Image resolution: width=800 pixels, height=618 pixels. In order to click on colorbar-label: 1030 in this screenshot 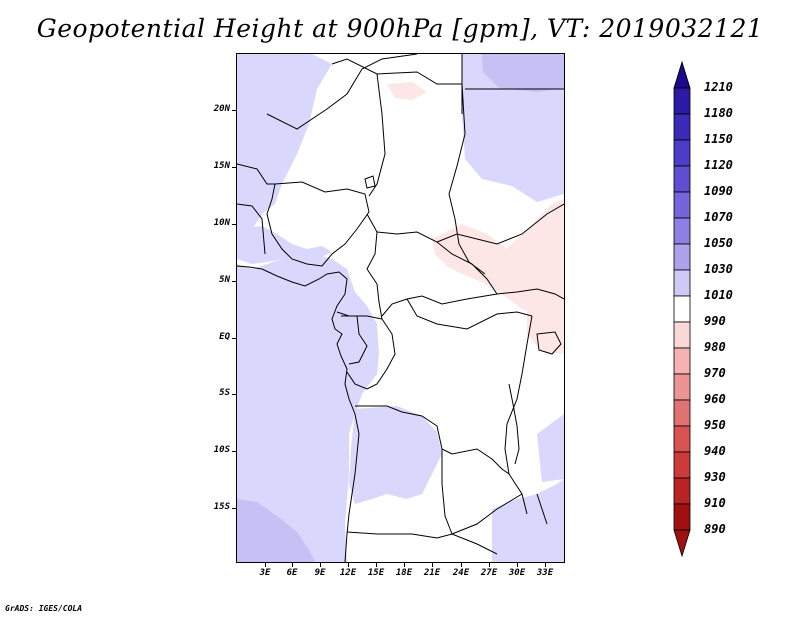, I will do `click(718, 269)`.